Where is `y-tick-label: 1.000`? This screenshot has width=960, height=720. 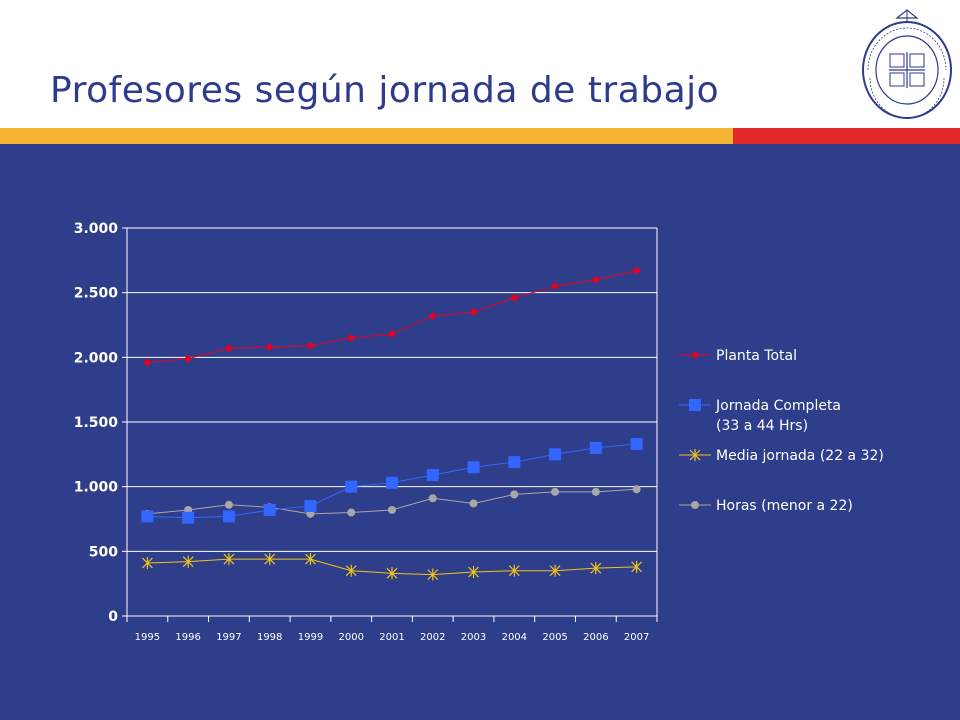
y-tick-label: 1.000 is located at coordinates (96, 488).